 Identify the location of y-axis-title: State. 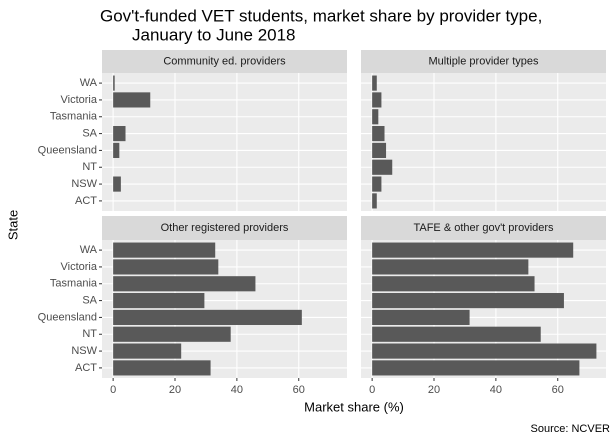
(12, 225).